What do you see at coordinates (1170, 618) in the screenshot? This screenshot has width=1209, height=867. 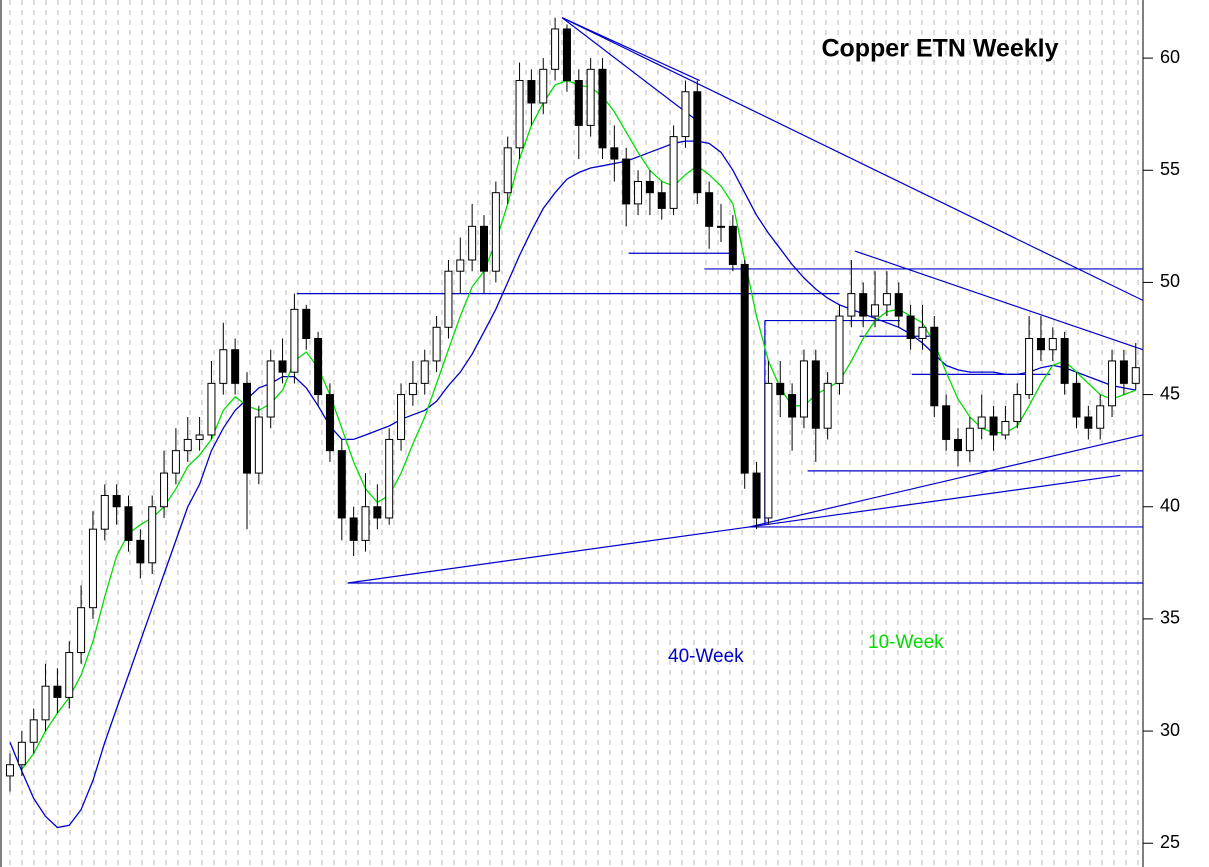 I see `y-tick-label: 35` at bounding box center [1170, 618].